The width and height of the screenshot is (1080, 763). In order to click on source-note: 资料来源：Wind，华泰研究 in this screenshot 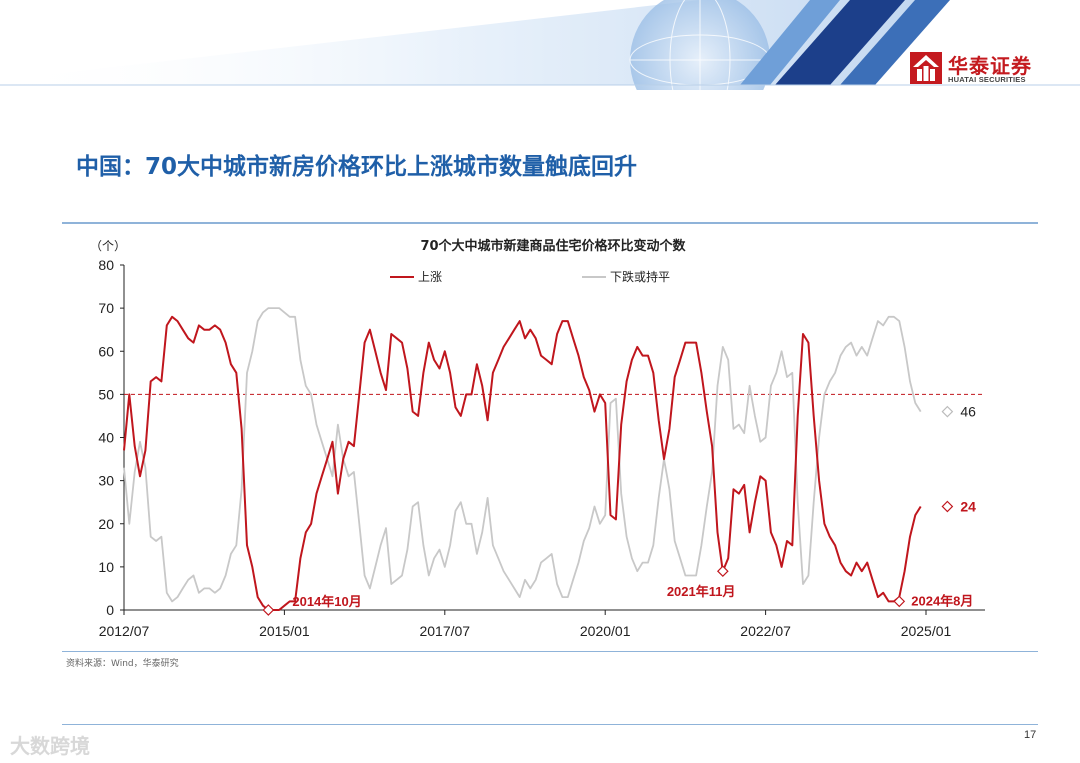, I will do `click(122, 664)`.